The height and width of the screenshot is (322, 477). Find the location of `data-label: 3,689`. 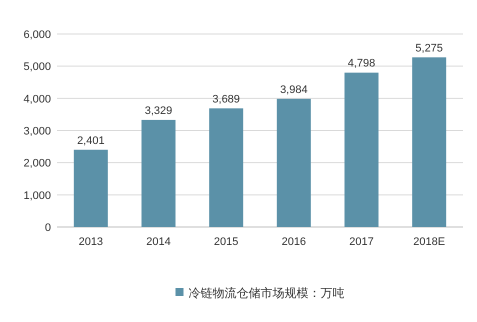

data-label: 3,689 is located at coordinates (226, 99).